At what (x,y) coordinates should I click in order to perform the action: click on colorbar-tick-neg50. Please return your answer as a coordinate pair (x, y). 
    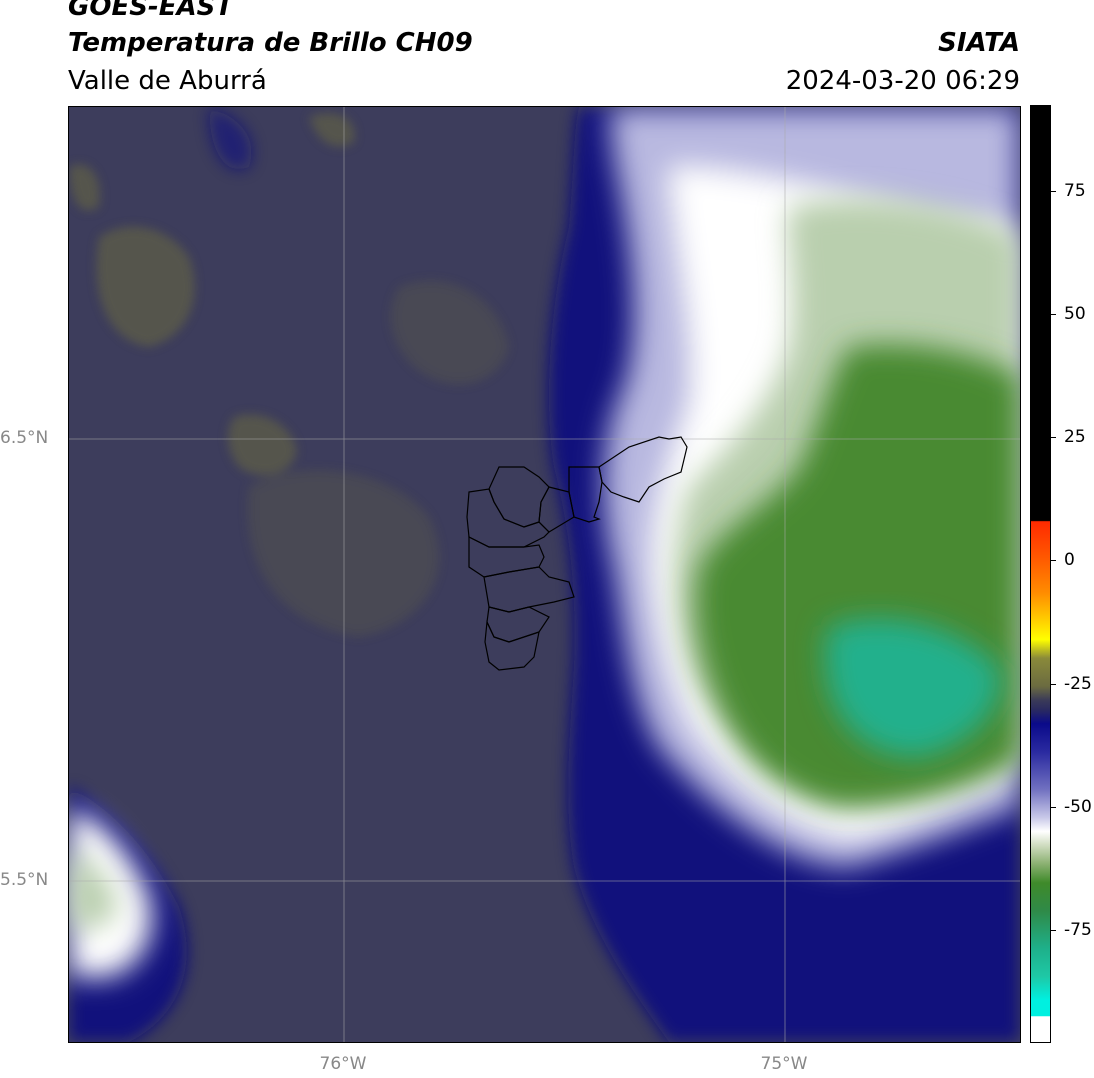
    Looking at the image, I should click on (1053, 807).